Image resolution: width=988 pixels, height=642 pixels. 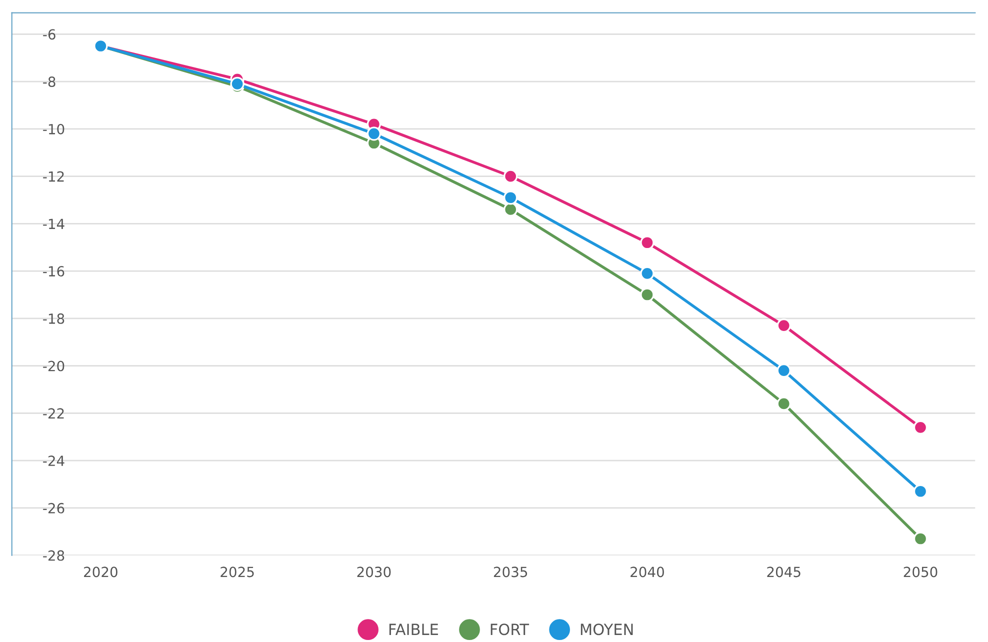 What do you see at coordinates (53, 366) in the screenshot?
I see `y-tick-label: -20` at bounding box center [53, 366].